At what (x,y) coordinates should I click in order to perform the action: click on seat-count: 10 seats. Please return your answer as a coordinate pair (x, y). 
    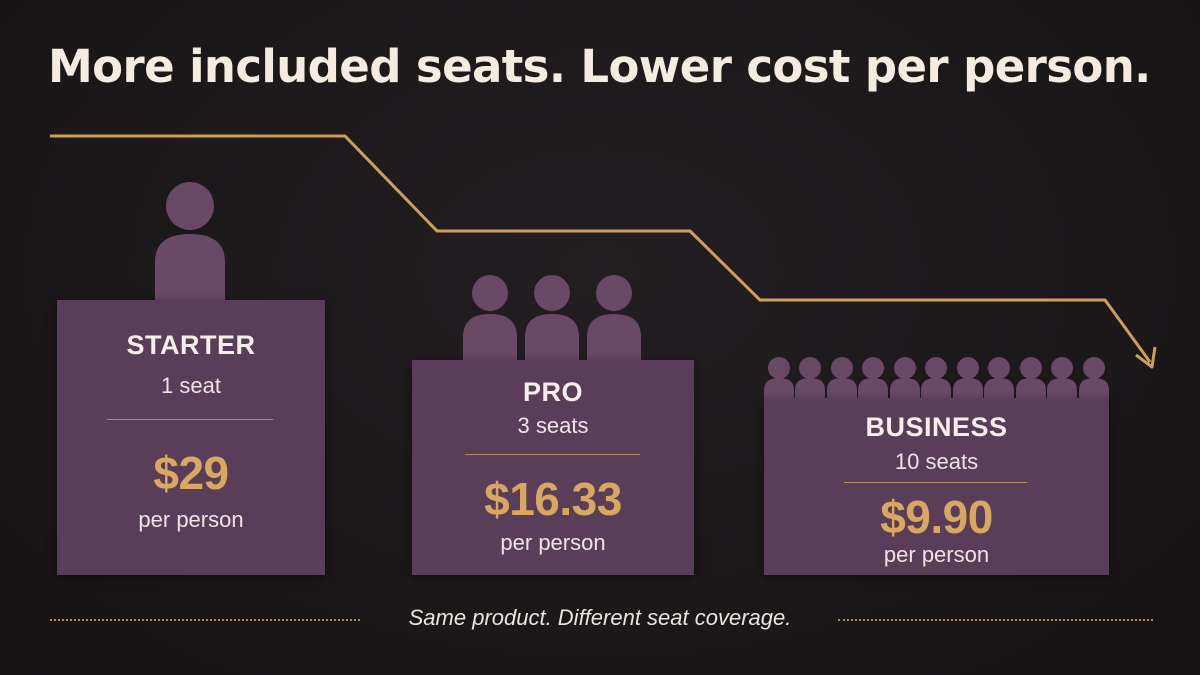
    Looking at the image, I should click on (936, 461).